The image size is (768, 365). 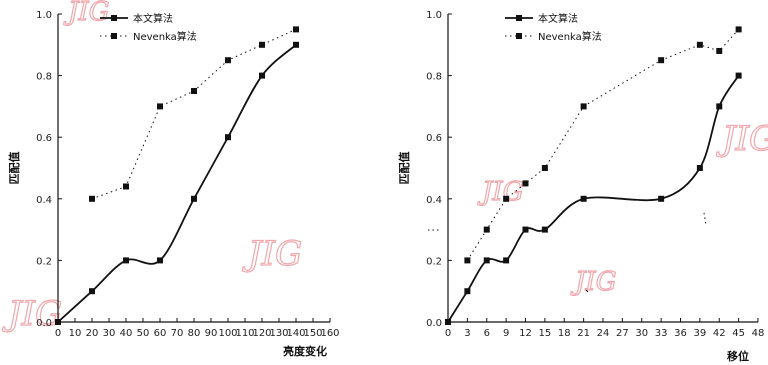 What do you see at coordinates (211, 333) in the screenshot?
I see `x-tick-label: 90` at bounding box center [211, 333].